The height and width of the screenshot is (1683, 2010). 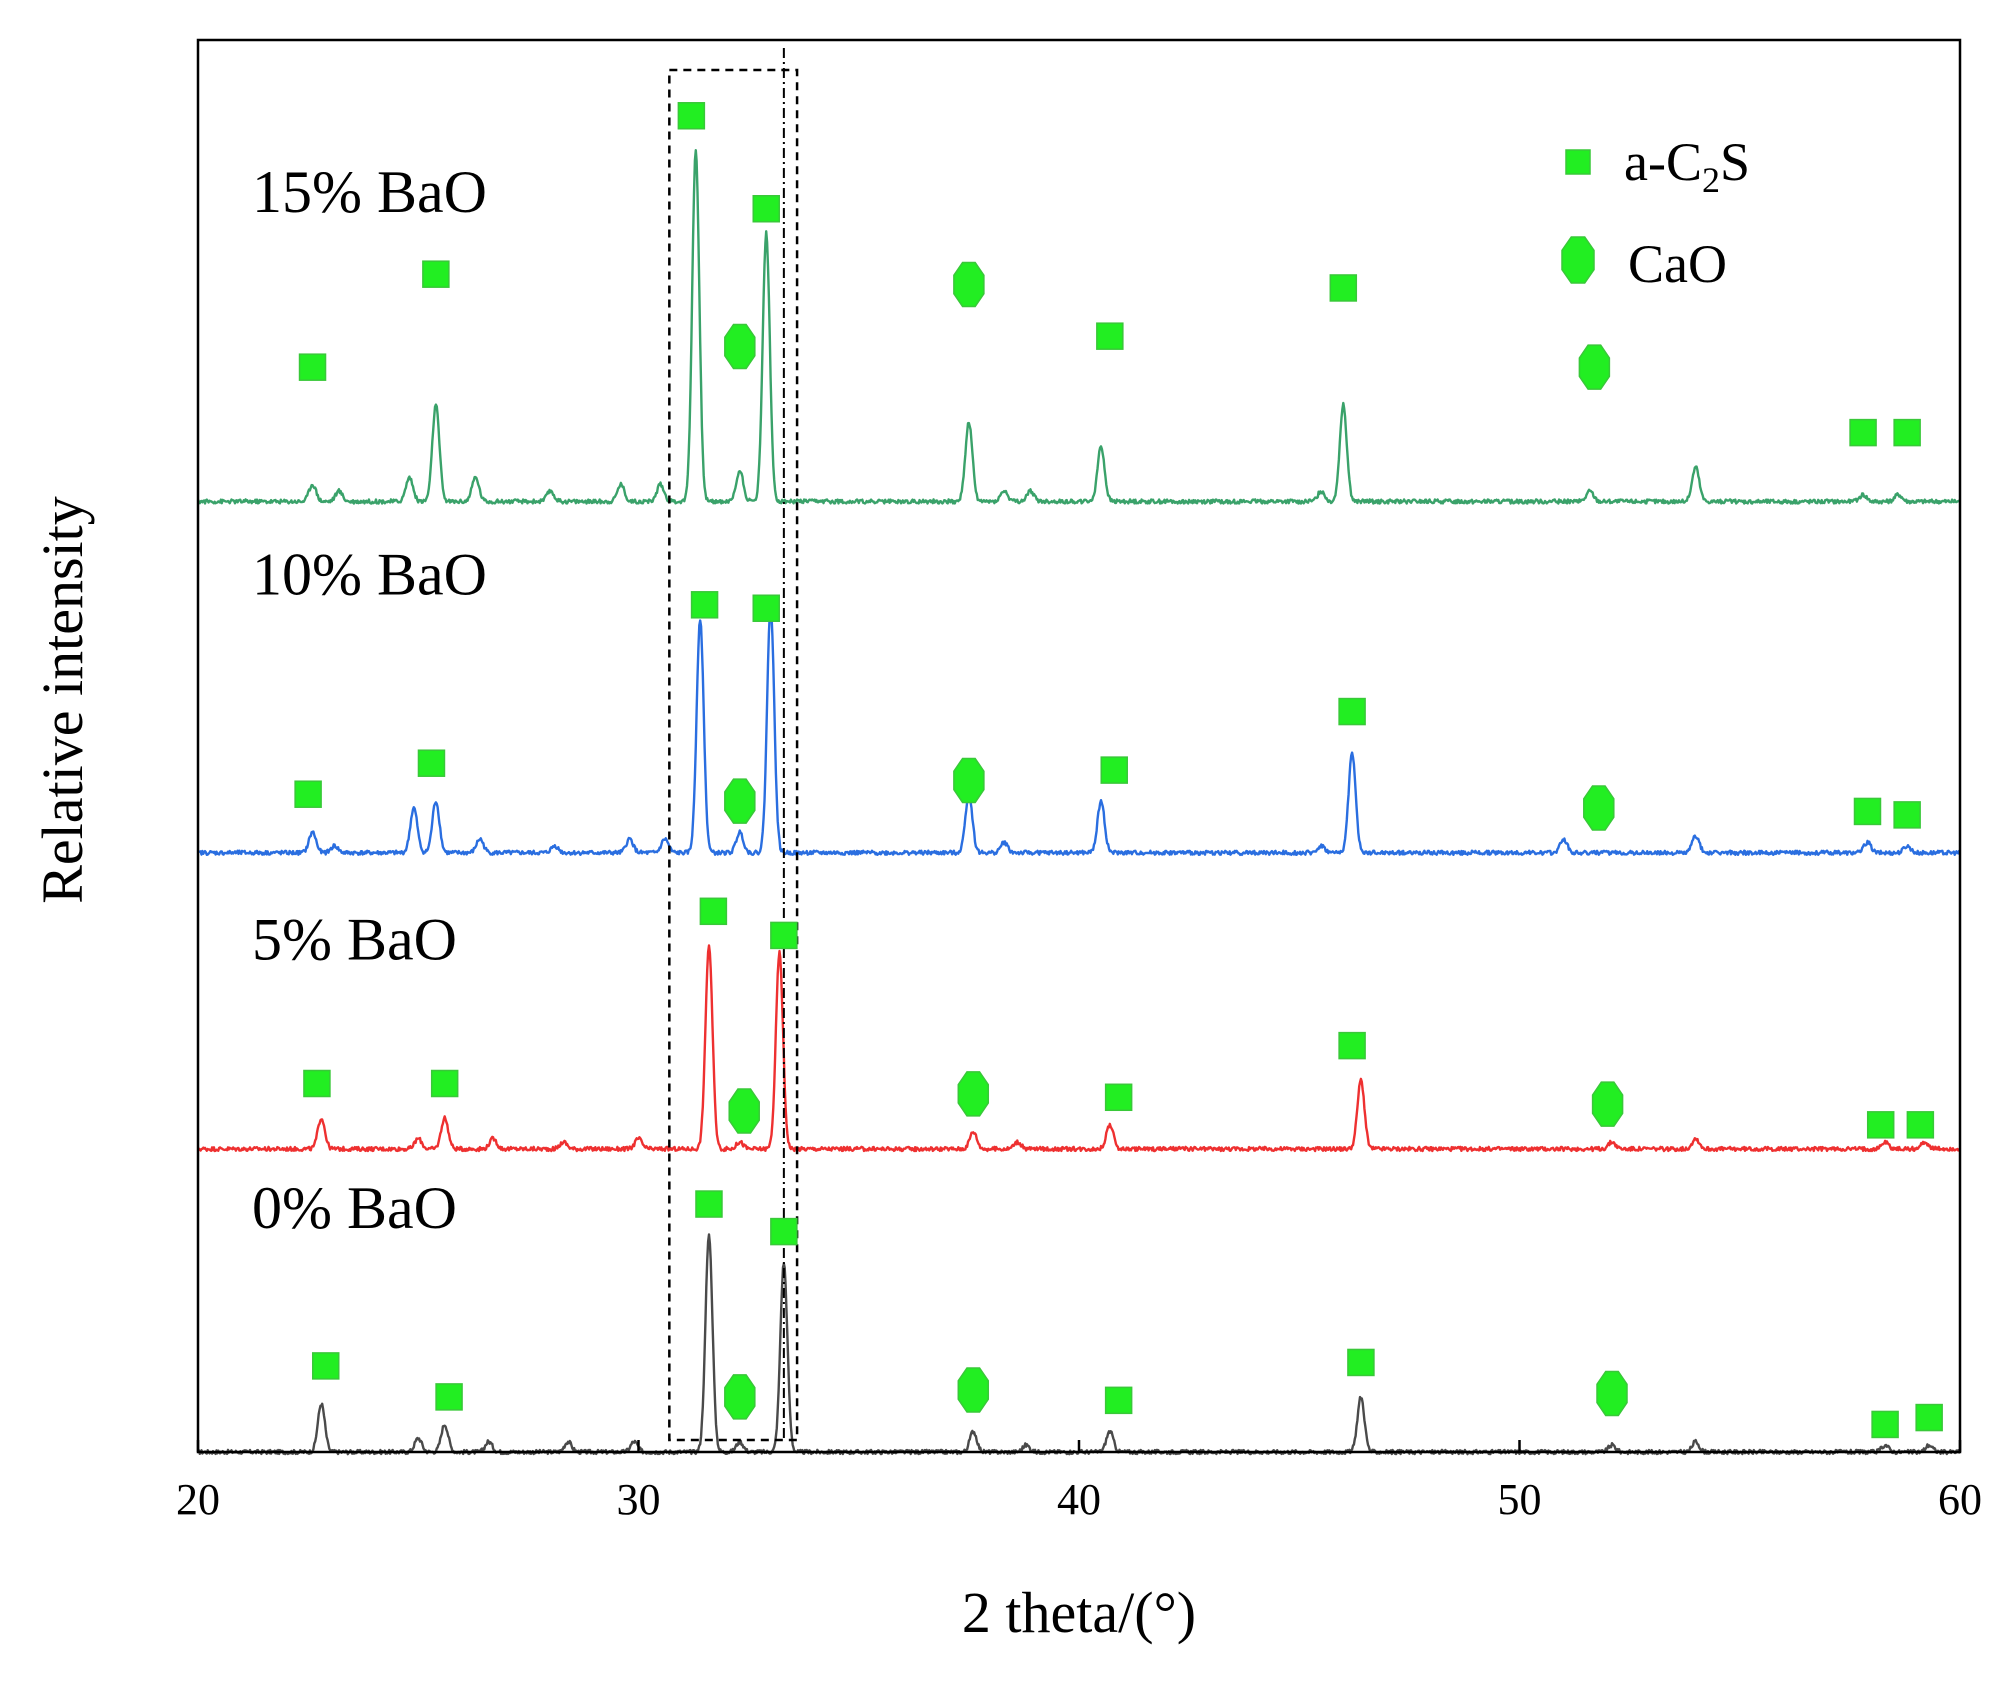 I want to click on series-label: 15% BaO, so click(x=369, y=192).